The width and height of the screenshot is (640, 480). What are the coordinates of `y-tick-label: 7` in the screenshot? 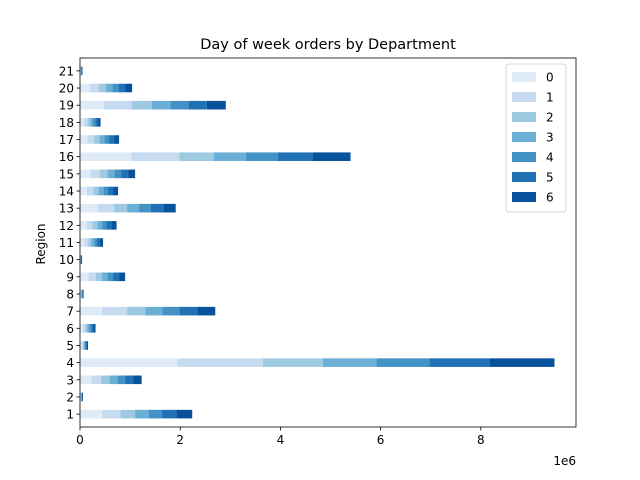 It's located at (70, 312).